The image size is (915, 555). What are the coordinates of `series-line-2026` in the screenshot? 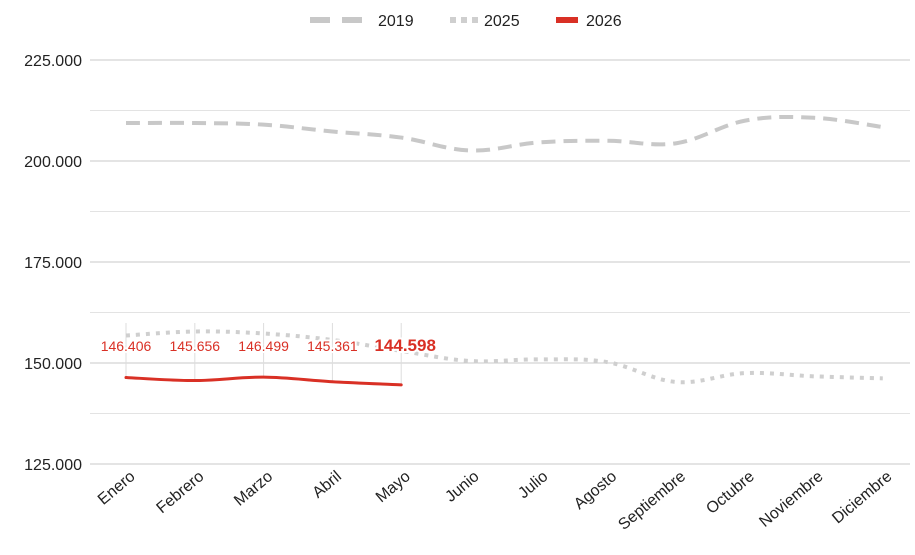 It's located at (263, 381).